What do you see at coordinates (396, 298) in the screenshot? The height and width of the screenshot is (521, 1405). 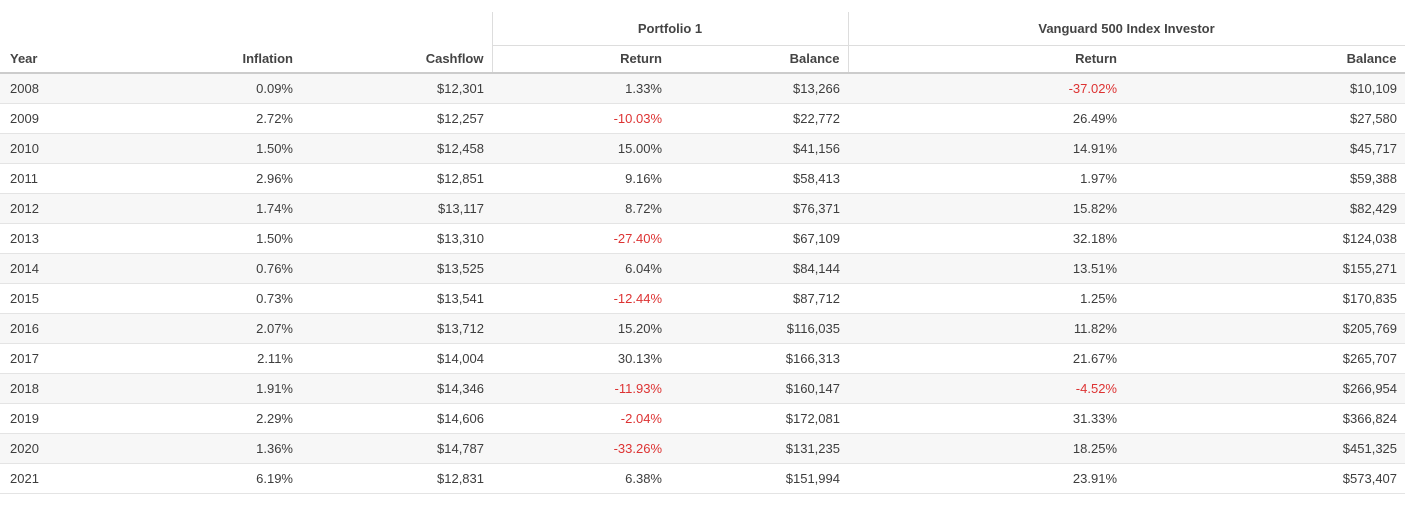 I see `cashflow-cell: $13,541` at bounding box center [396, 298].